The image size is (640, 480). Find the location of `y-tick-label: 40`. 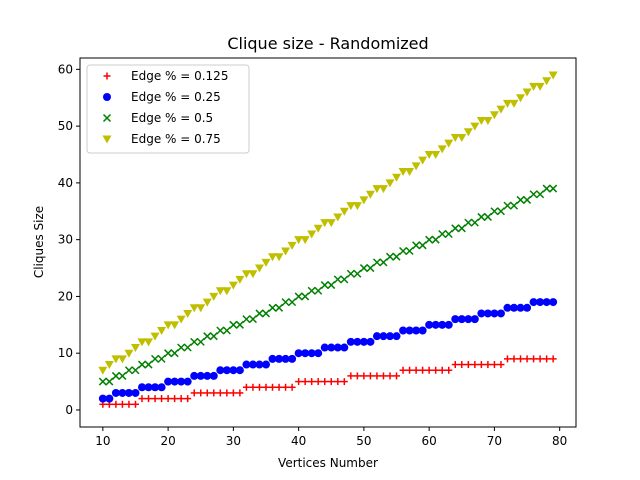

y-tick-label: 40 is located at coordinates (65, 183).